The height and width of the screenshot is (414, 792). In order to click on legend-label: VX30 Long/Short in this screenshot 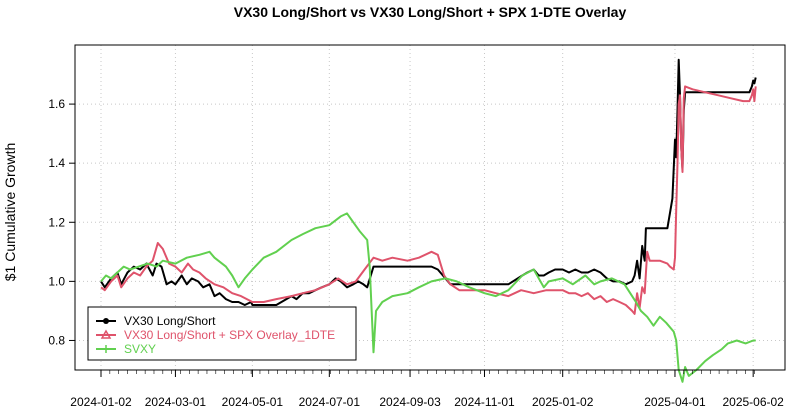, I will do `click(170, 321)`.